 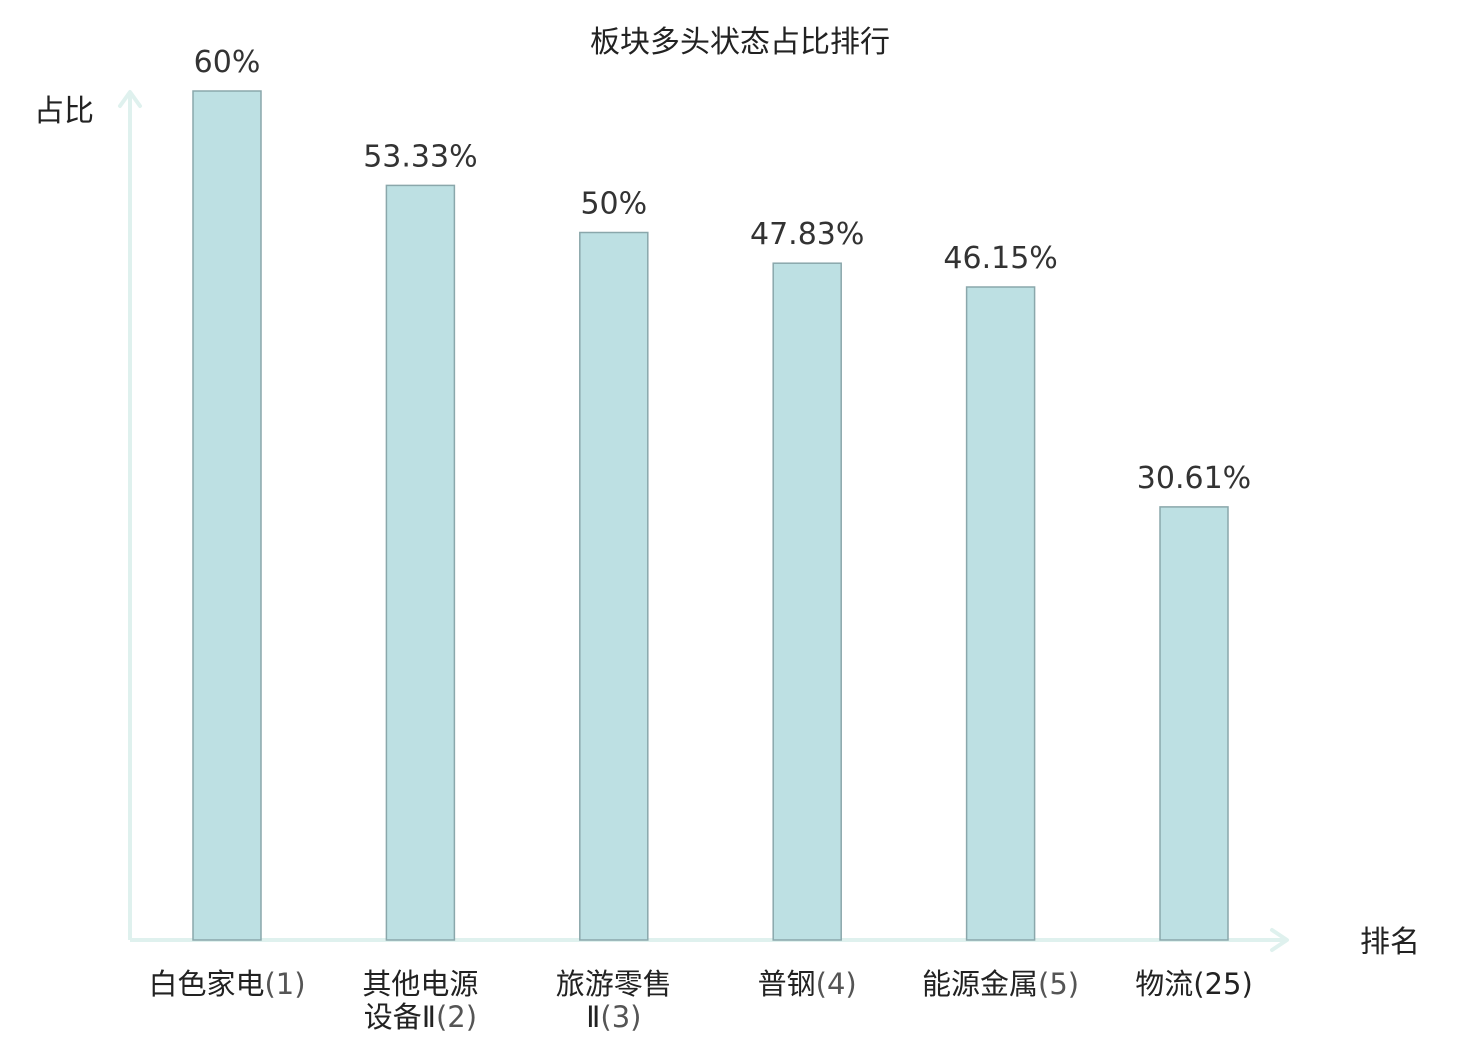 I want to click on data-label: 46.15%, so click(x=1000, y=258).